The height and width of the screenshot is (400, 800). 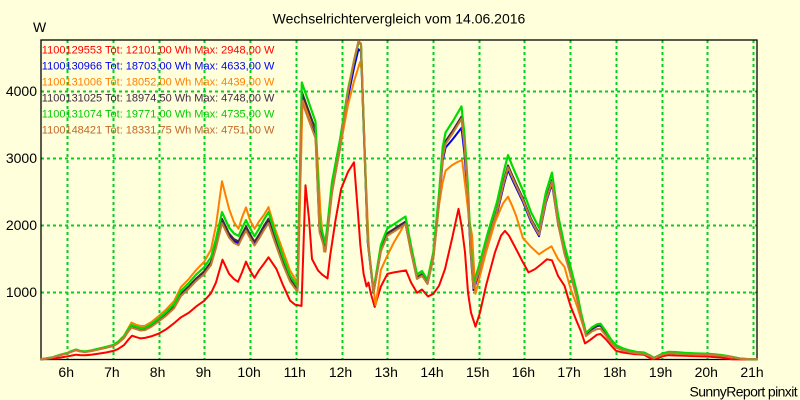 What do you see at coordinates (744, 392) in the screenshot?
I see `svg-text: SunnyReport pinxit` at bounding box center [744, 392].